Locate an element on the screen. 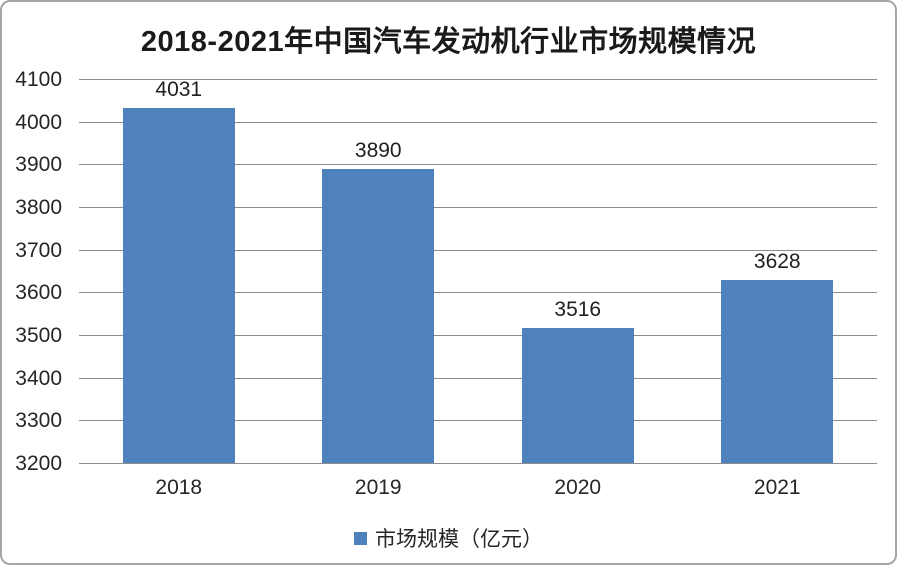 The height and width of the screenshot is (565, 897). x-tick-label-2020: 2020 is located at coordinates (578, 487).